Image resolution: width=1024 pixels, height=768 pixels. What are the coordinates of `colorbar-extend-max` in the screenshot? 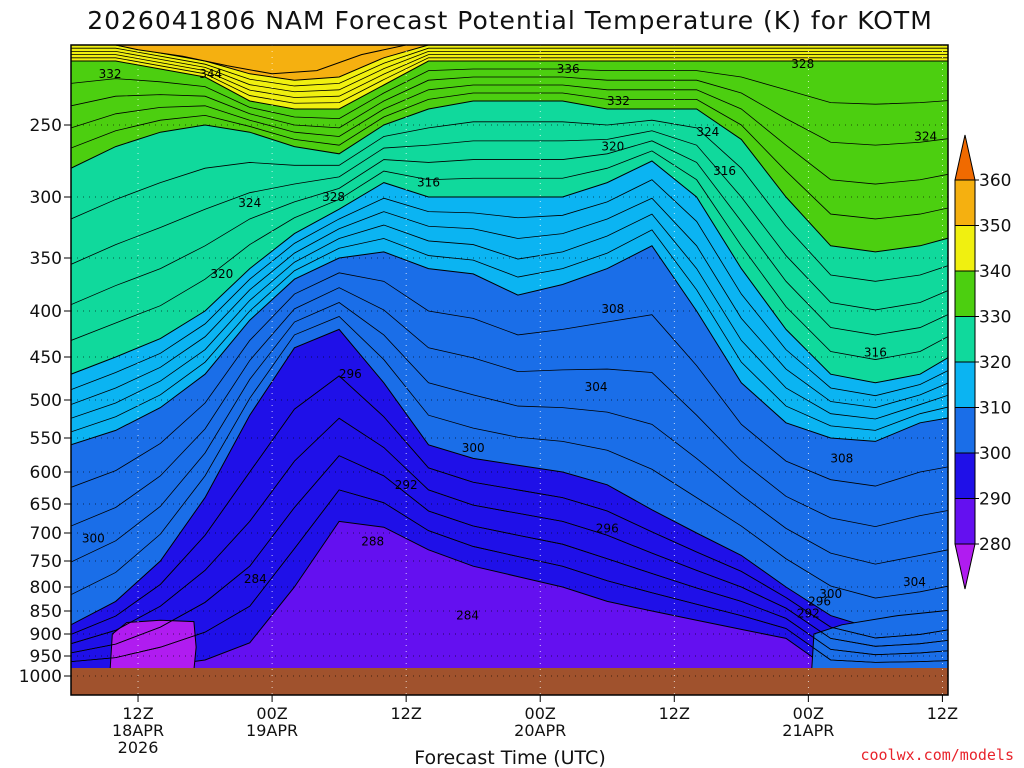 It's located at (965, 157).